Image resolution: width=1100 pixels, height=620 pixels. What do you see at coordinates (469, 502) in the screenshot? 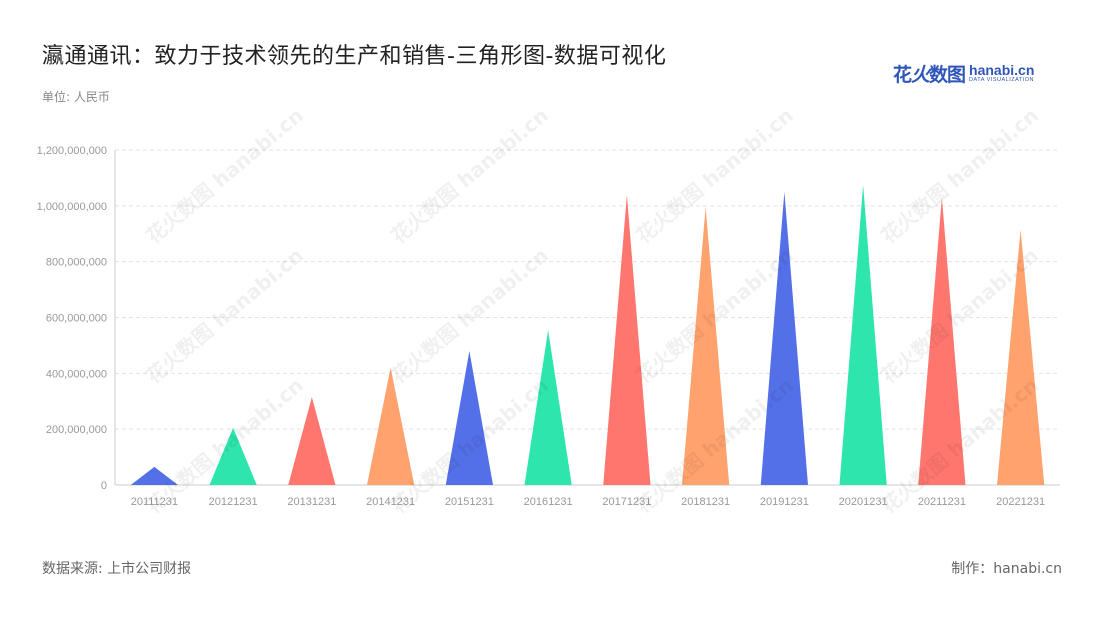
I see `x-tick-label: 20151231` at bounding box center [469, 502].